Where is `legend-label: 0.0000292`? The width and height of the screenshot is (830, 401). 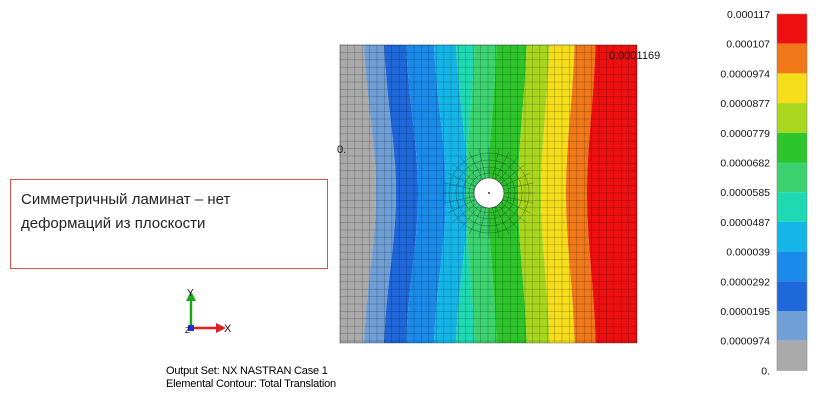
legend-label: 0.0000292 is located at coordinates (745, 282).